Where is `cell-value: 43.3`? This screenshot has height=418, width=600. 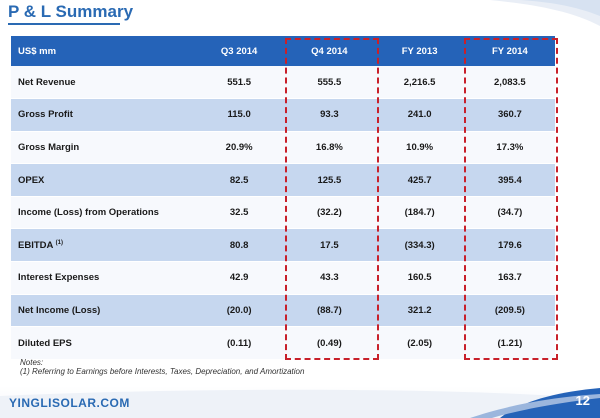 cell-value: 43.3 is located at coordinates (329, 278).